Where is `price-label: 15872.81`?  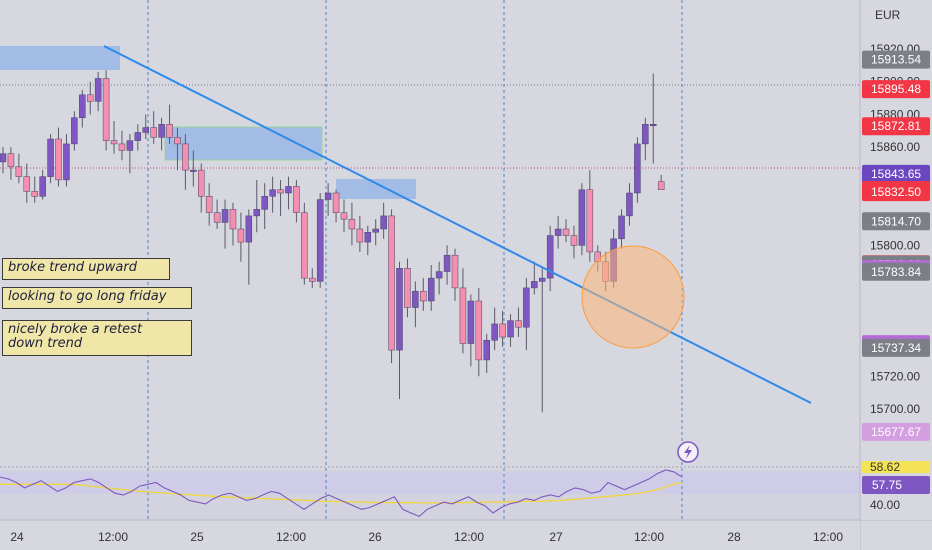 price-label: 15872.81 is located at coordinates (896, 126).